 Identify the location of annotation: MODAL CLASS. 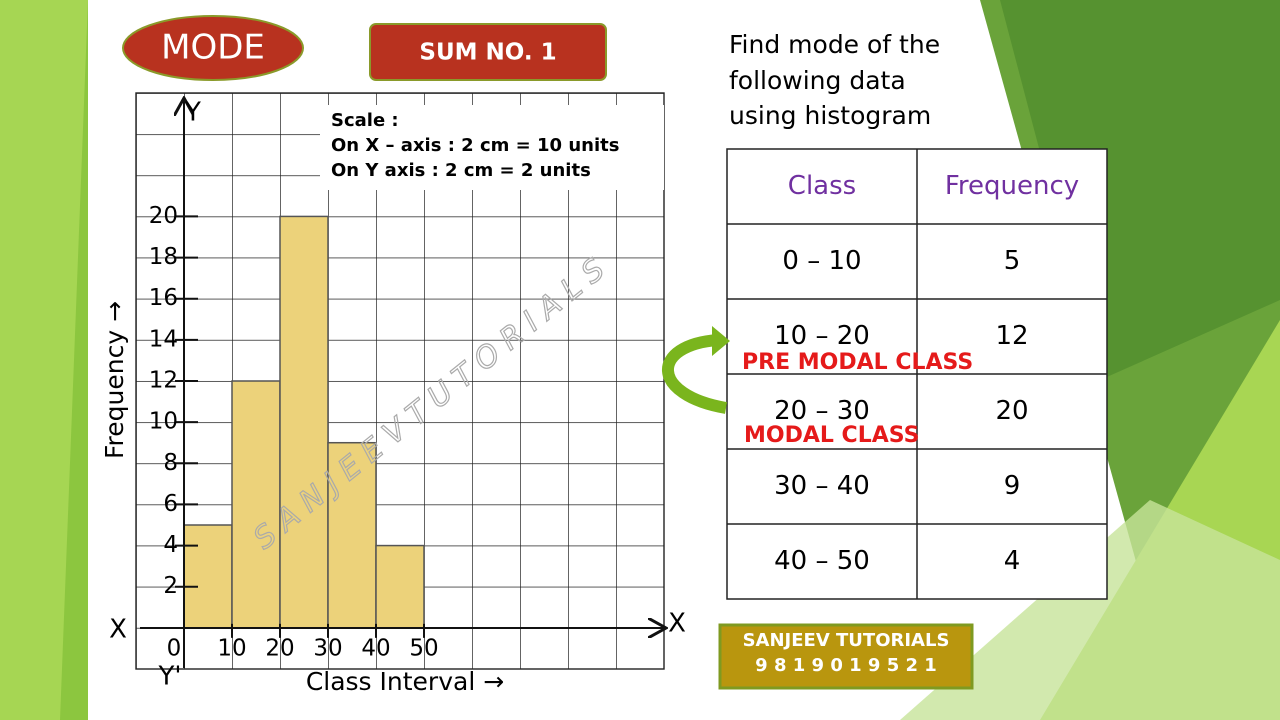
(831, 435).